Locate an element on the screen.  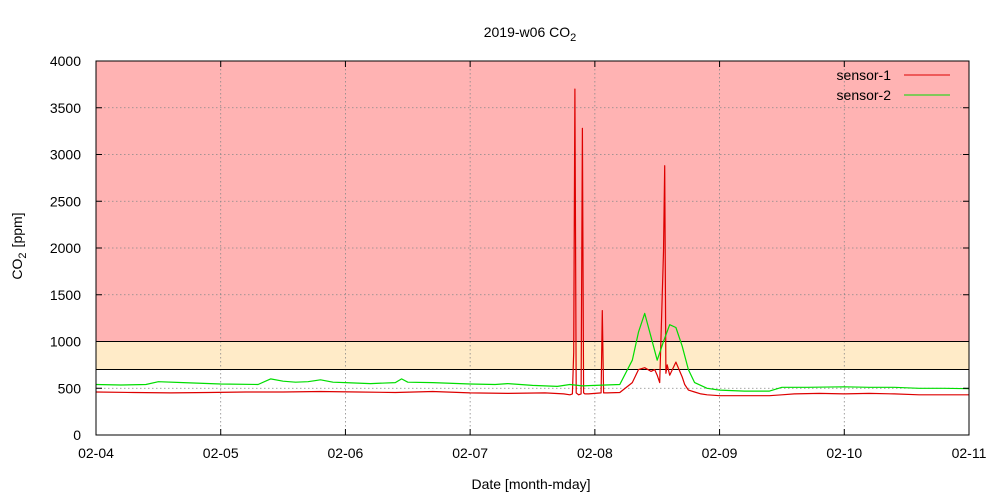
x-tick-label: 02-07 is located at coordinates (470, 453).